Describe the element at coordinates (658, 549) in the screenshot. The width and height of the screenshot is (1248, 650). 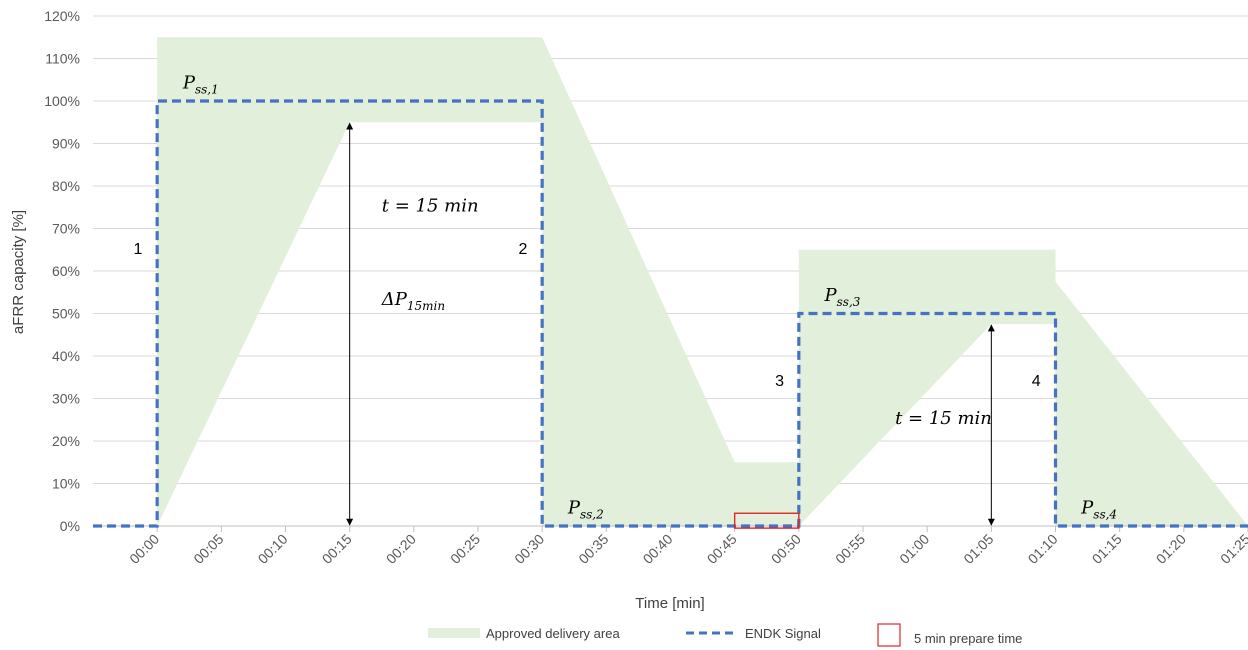
I see `x-tick-label: 00:40` at that location.